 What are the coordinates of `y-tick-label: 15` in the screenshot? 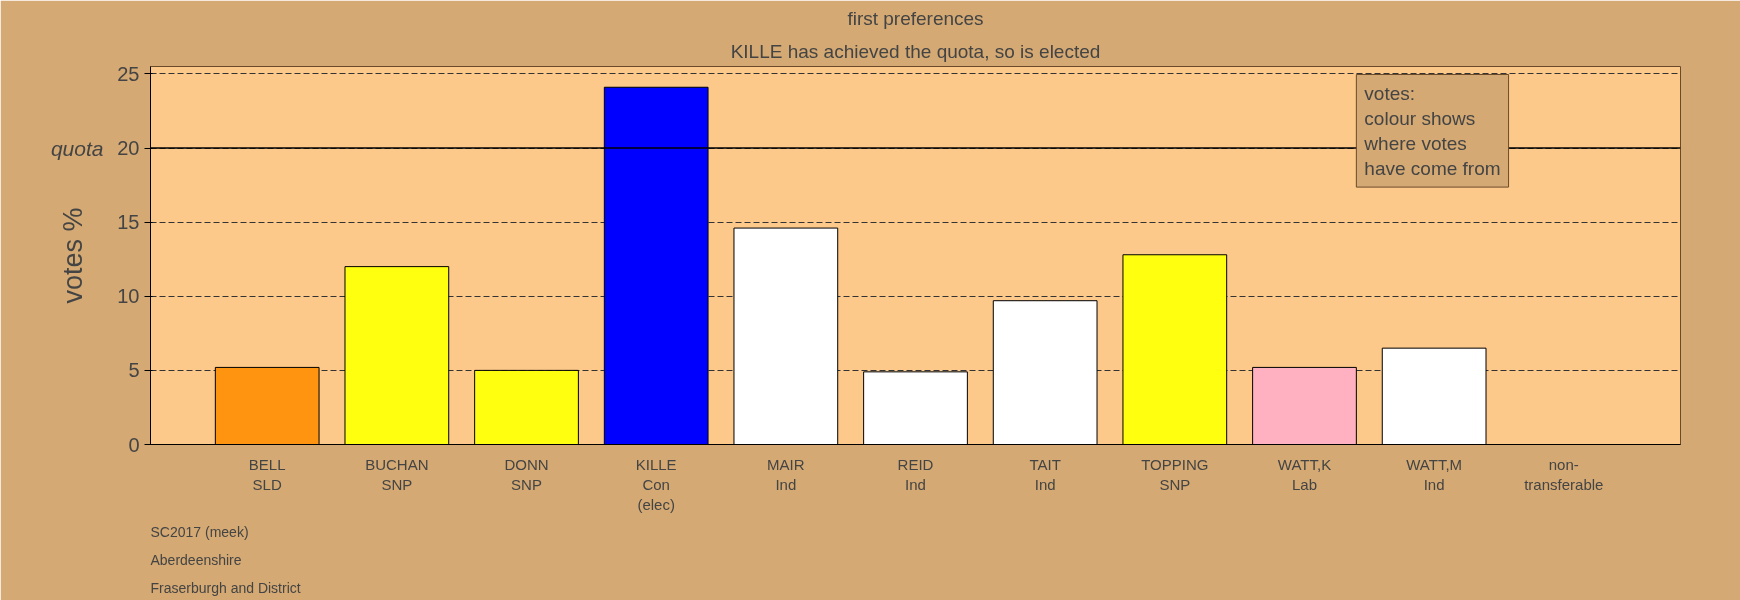 It's located at (128, 222).